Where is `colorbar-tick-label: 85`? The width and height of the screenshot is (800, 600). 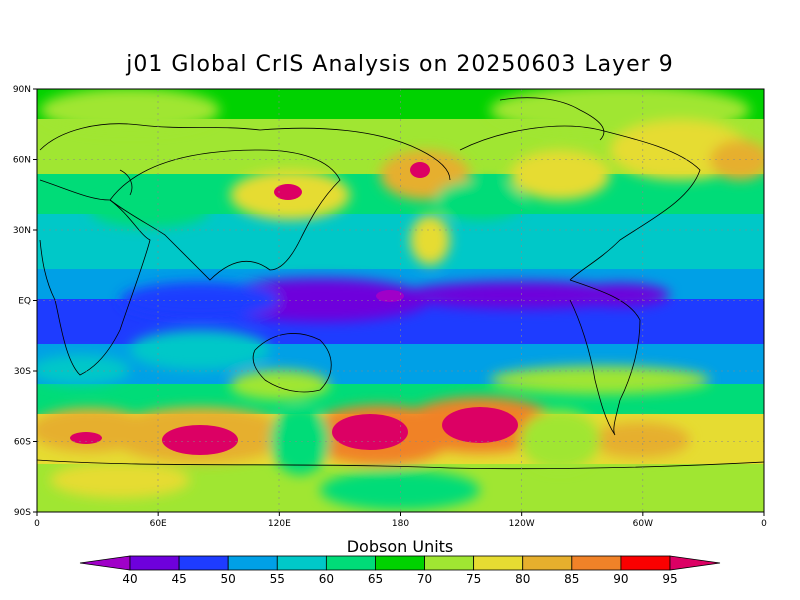 colorbar-tick-label: 85 is located at coordinates (571, 579).